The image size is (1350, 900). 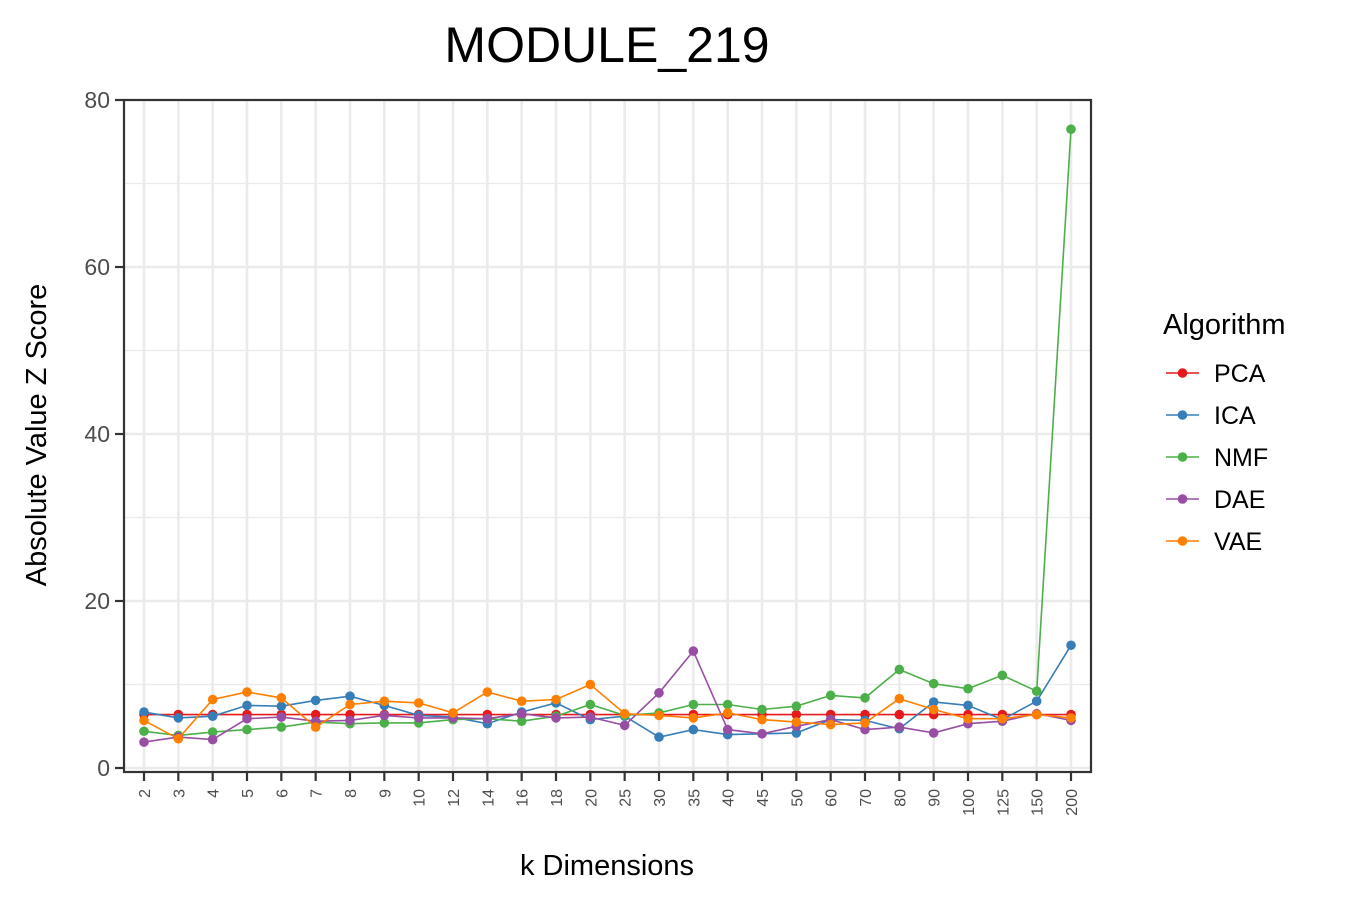 I want to click on legend-item-nmf: NMF, so click(x=1217, y=458).